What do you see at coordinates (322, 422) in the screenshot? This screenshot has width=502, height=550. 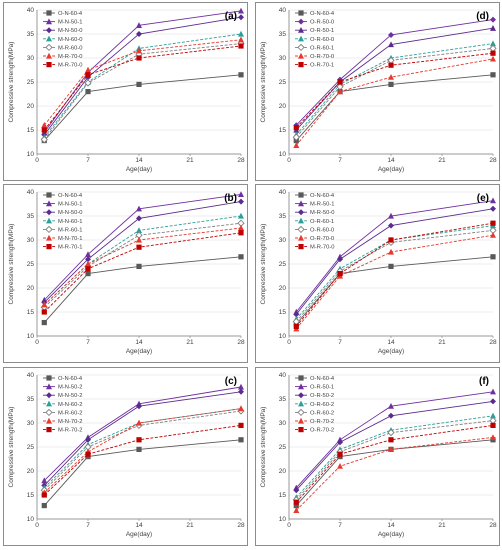 I see `legend-entry: O-R-70-2` at bounding box center [322, 422].